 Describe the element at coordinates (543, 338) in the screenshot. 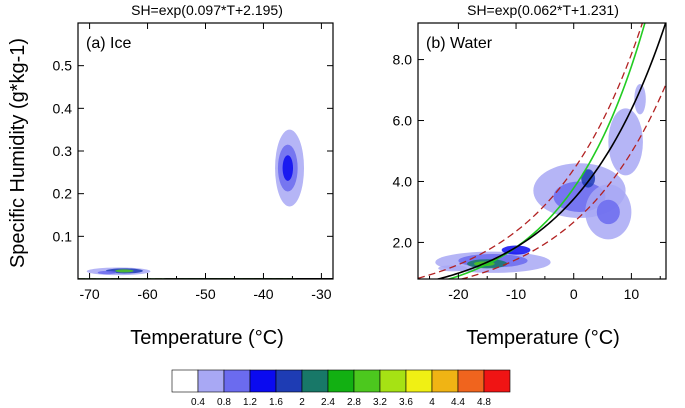

I see `x-axis-label-b: Temperature (°C)` at that location.